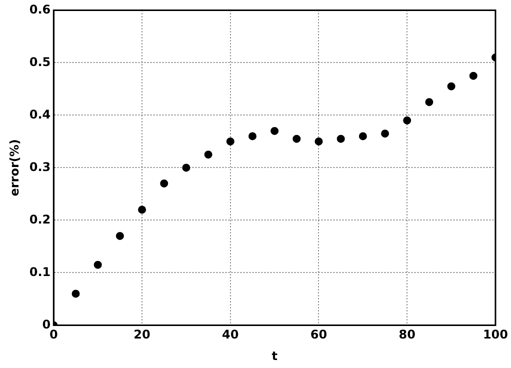 This screenshot has height=368, width=511. What do you see at coordinates (40, 114) in the screenshot?
I see `y-tick-label: 0.4` at bounding box center [40, 114].